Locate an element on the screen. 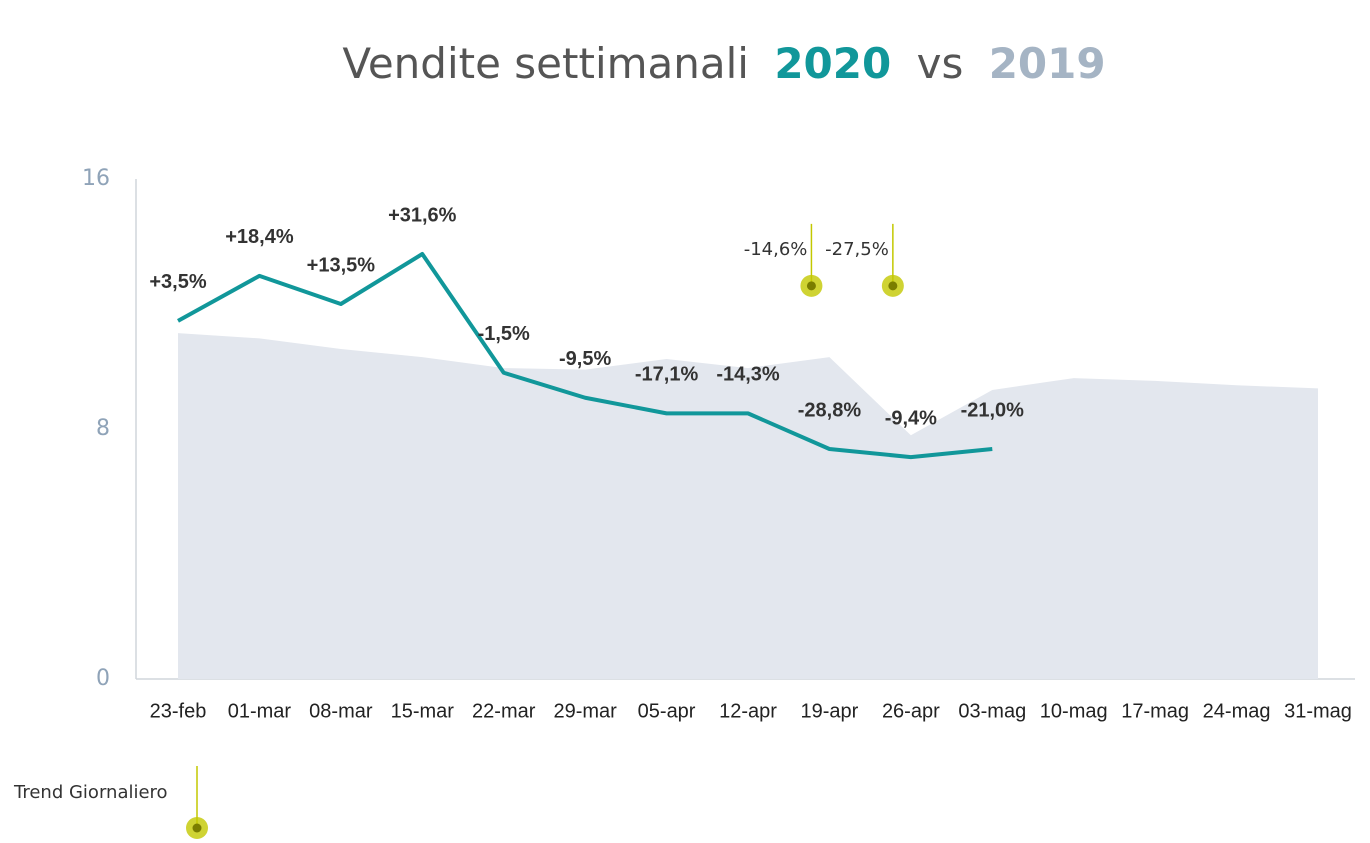  x-tick-label: 03-mag is located at coordinates (992, 711).